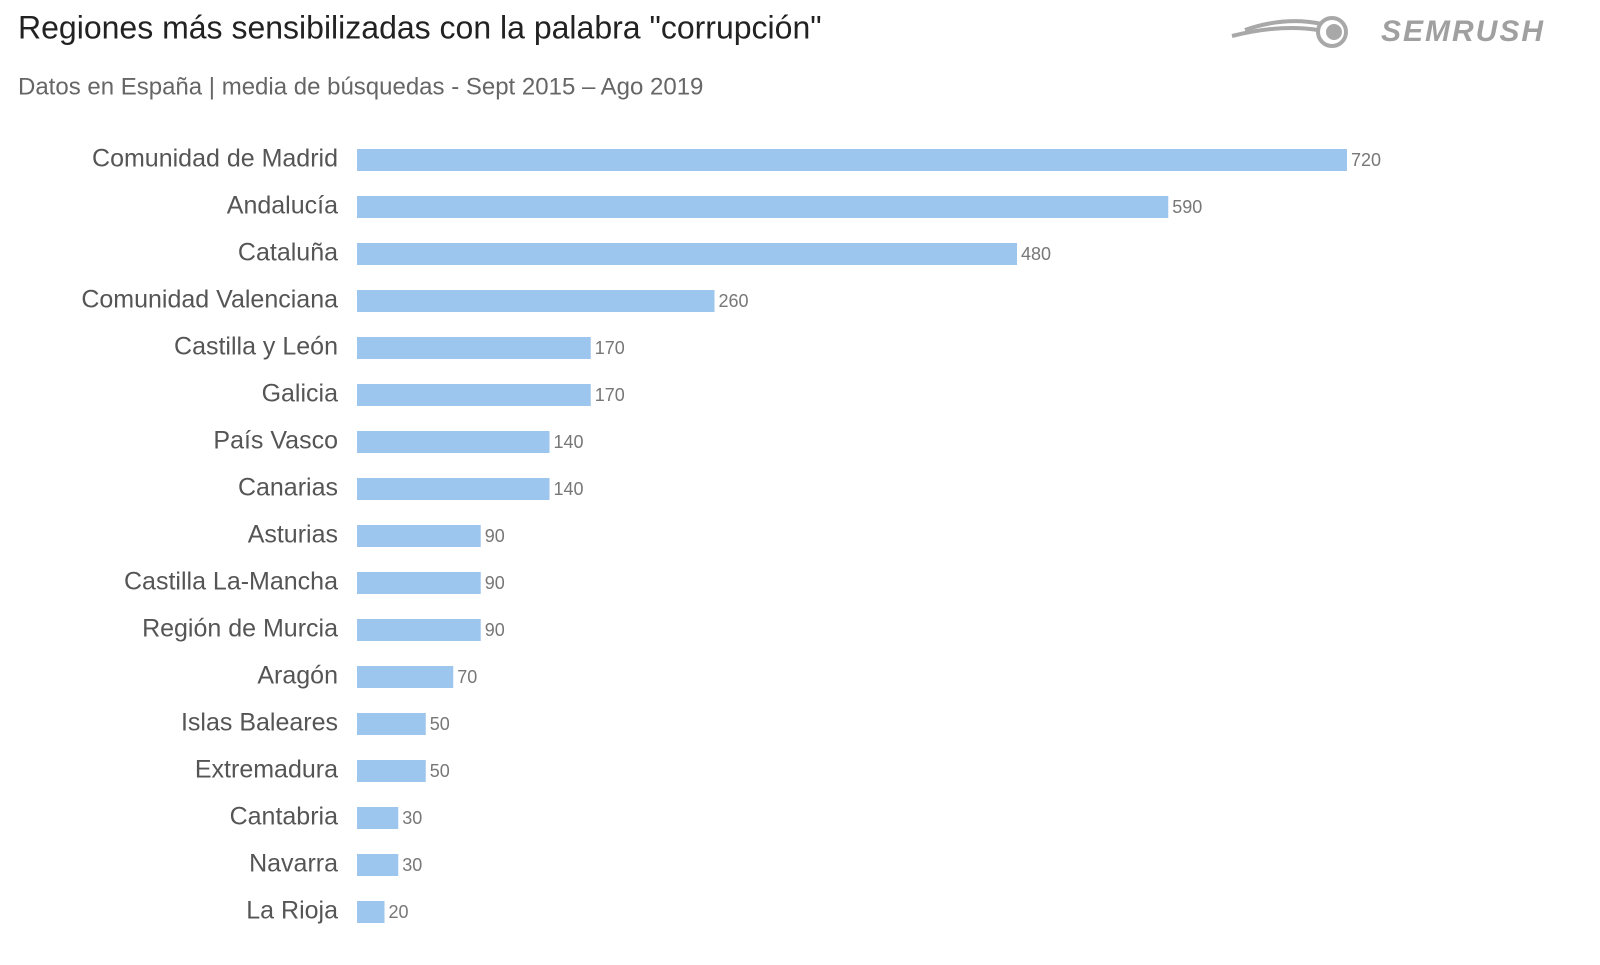  Describe the element at coordinates (734, 301) in the screenshot. I see `value-label: 260` at that location.